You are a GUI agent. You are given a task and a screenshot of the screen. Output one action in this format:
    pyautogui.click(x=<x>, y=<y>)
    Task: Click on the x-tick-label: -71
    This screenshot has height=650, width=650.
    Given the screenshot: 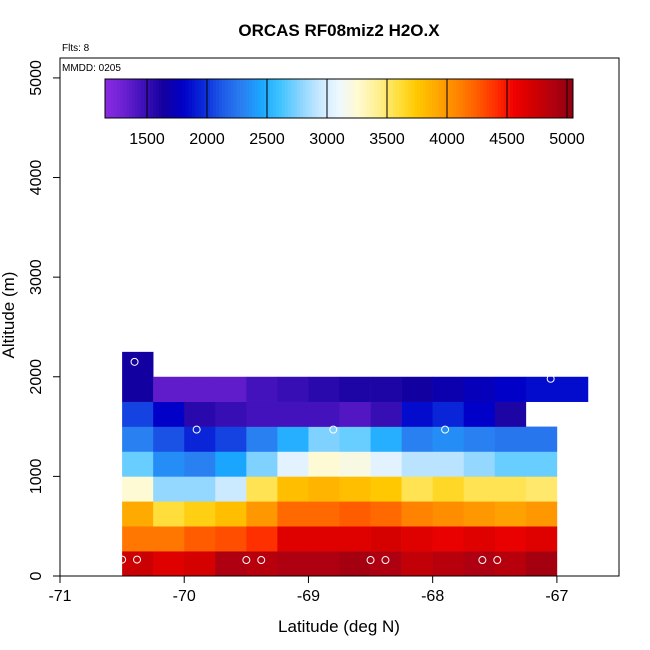 What is the action you would take?
    pyautogui.click(x=59, y=596)
    